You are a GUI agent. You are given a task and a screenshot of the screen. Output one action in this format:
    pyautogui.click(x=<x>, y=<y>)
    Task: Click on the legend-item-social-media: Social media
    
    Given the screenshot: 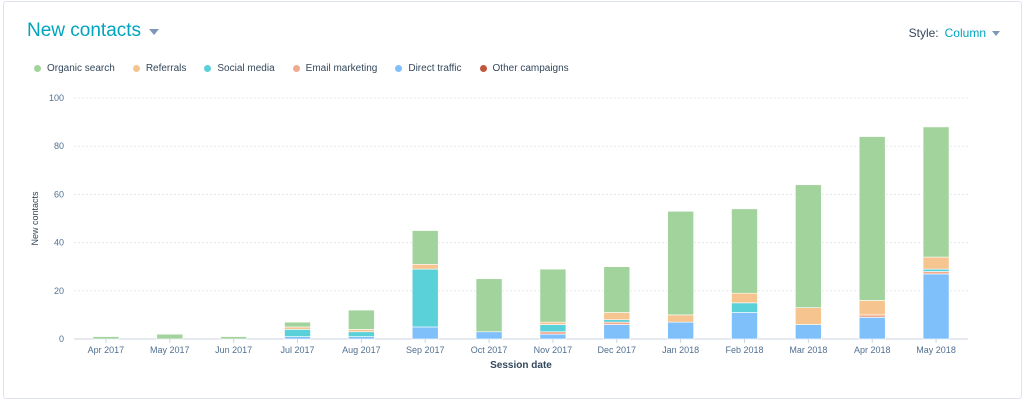 What is the action you would take?
    pyautogui.click(x=239, y=68)
    